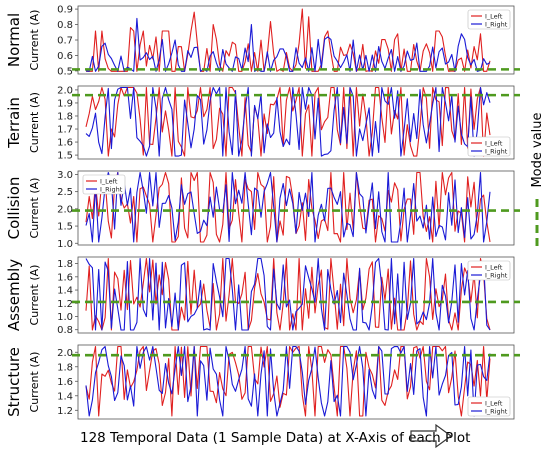 Image resolution: width=550 pixels, height=449 pixels. Describe the element at coordinates (65, 175) in the screenshot. I see `y-tick-label: 3.0` at that location.